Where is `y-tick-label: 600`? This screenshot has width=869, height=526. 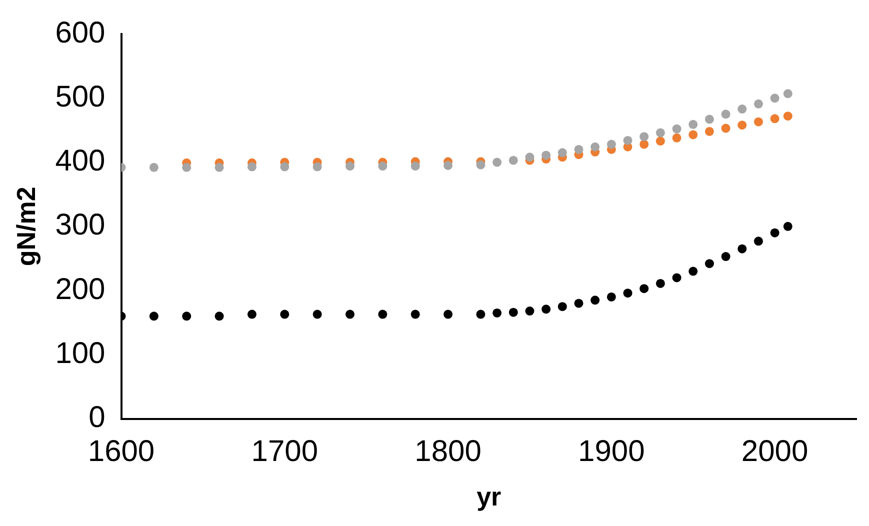 y-tick-label: 600 is located at coordinates (80, 33).